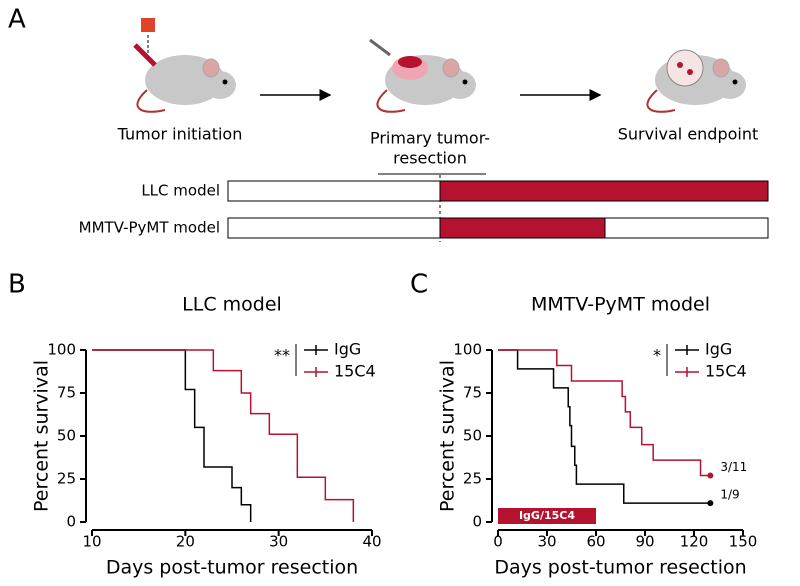  What do you see at coordinates (185, 542) in the screenshot?
I see `x-tick-label: 20` at bounding box center [185, 542].